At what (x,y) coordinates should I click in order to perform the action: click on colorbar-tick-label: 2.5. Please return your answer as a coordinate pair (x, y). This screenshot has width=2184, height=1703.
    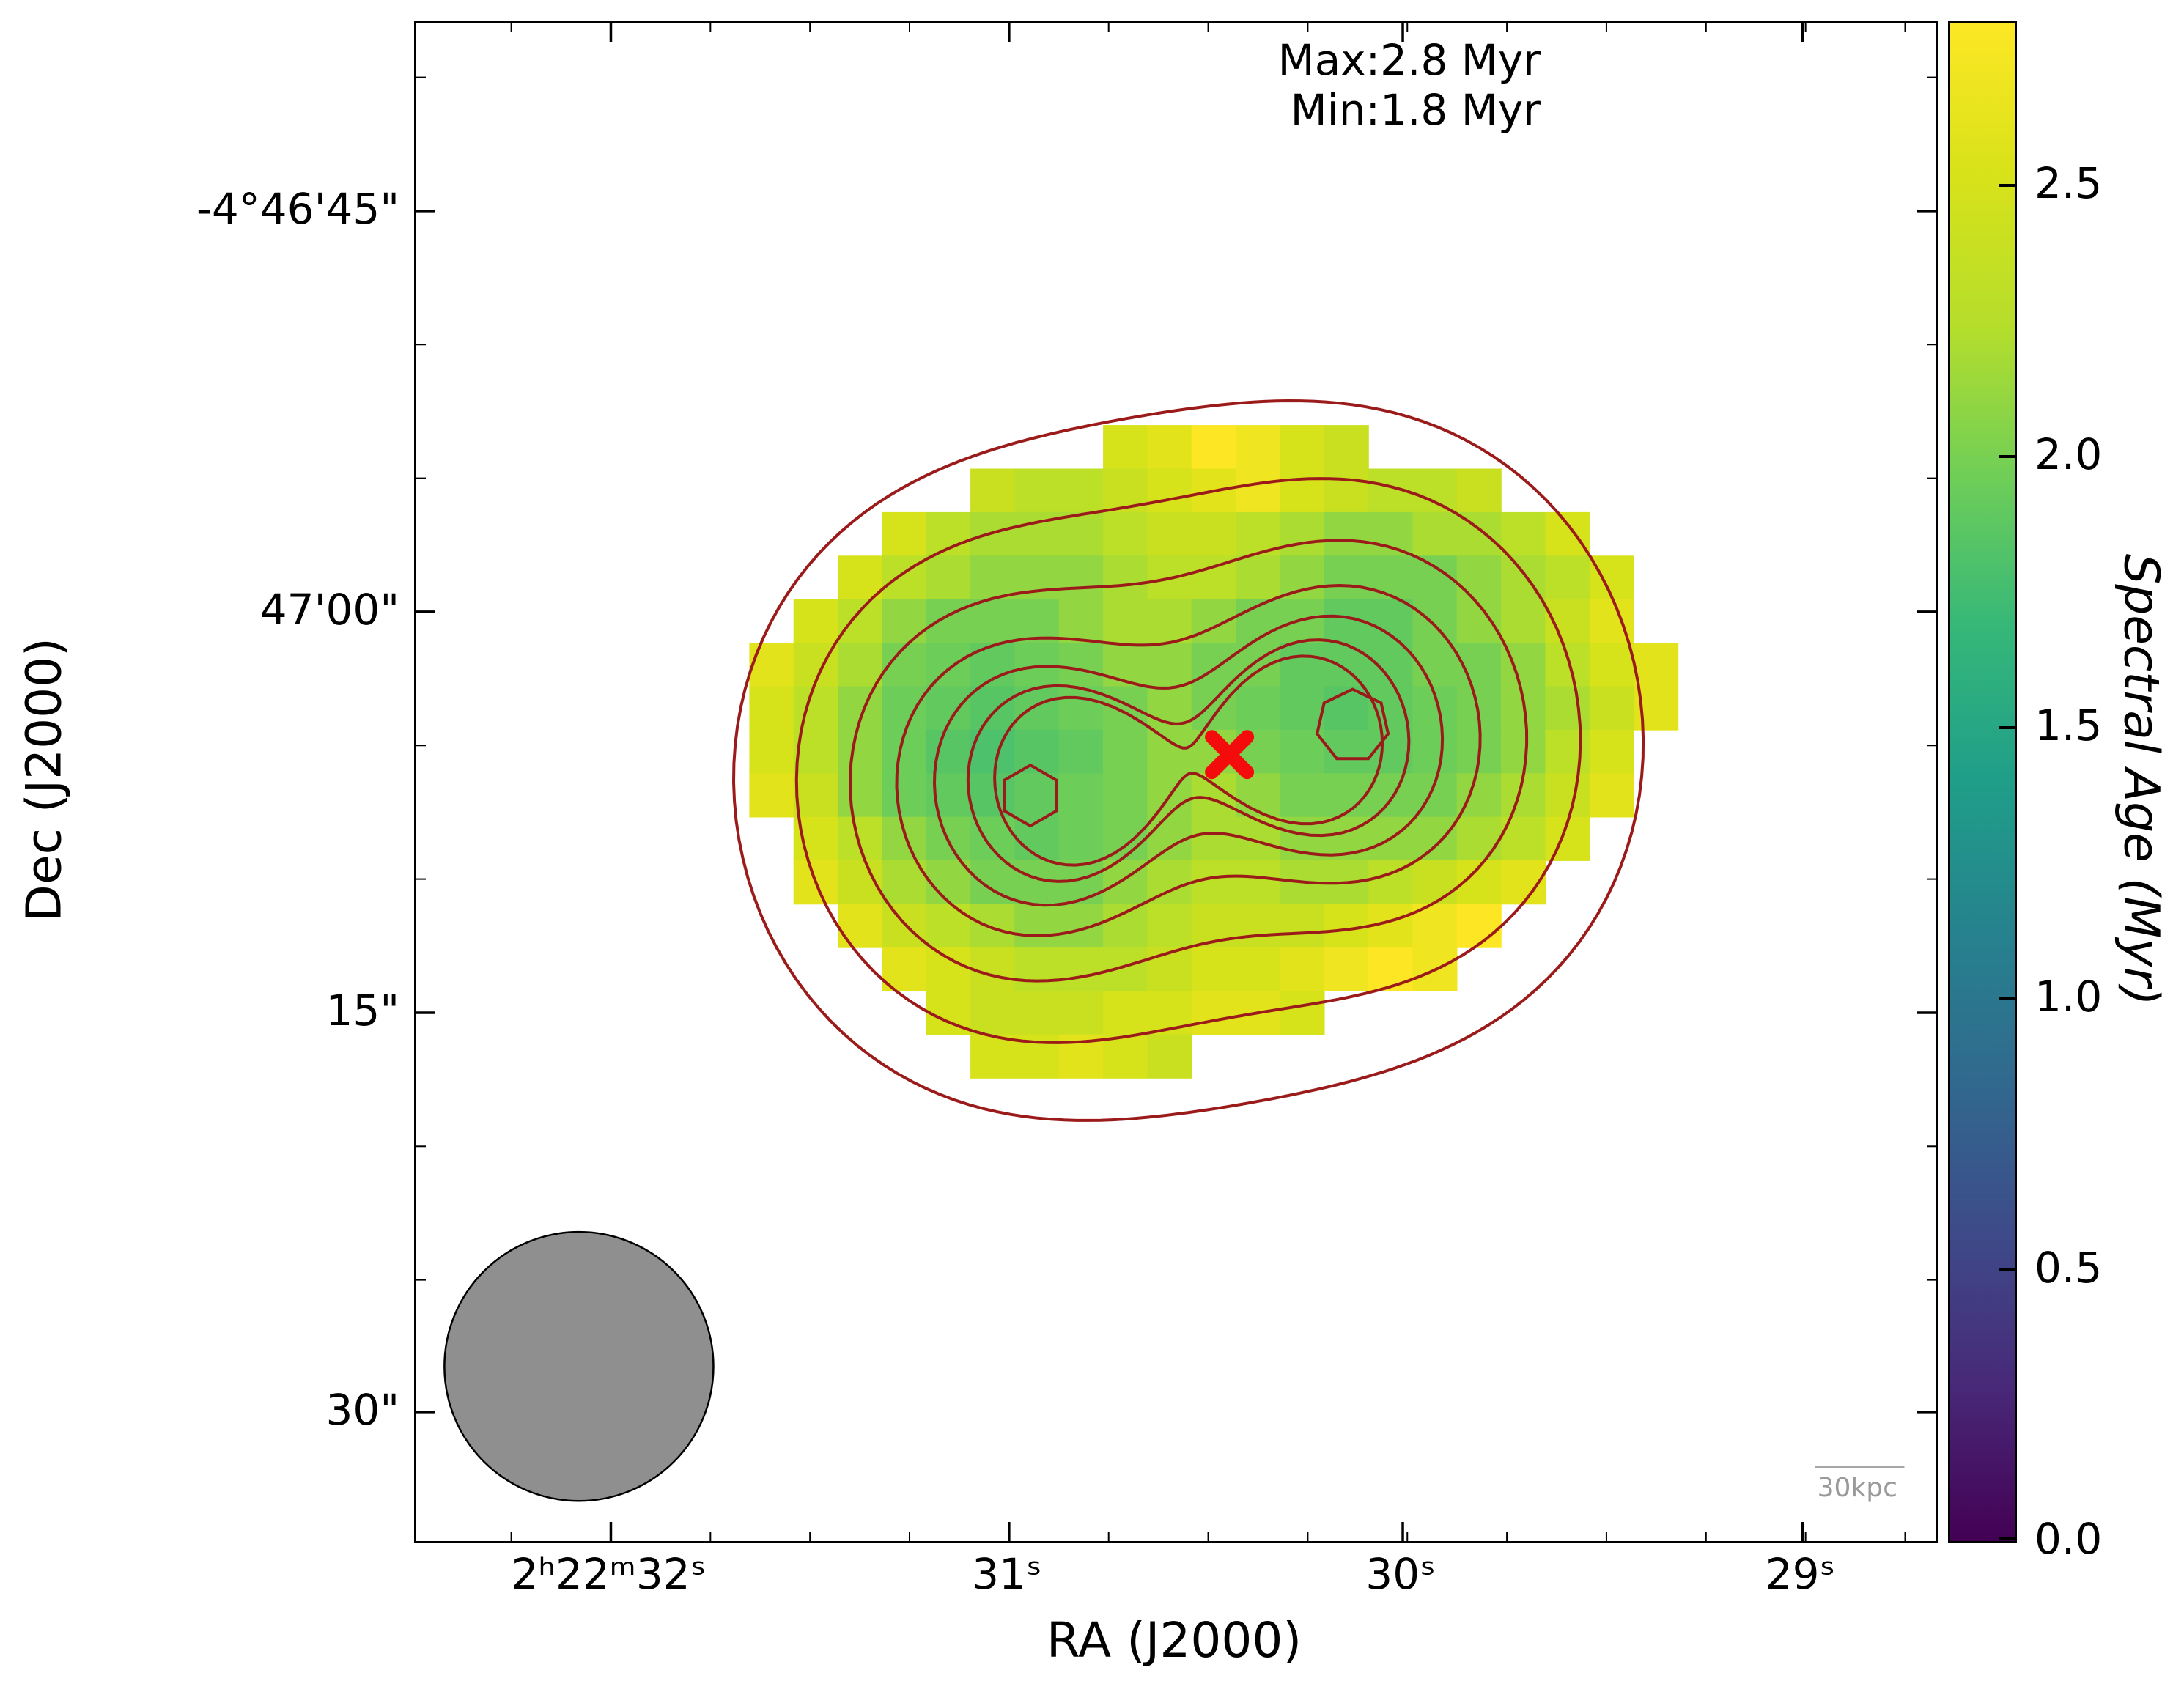
    Looking at the image, I should click on (2068, 183).